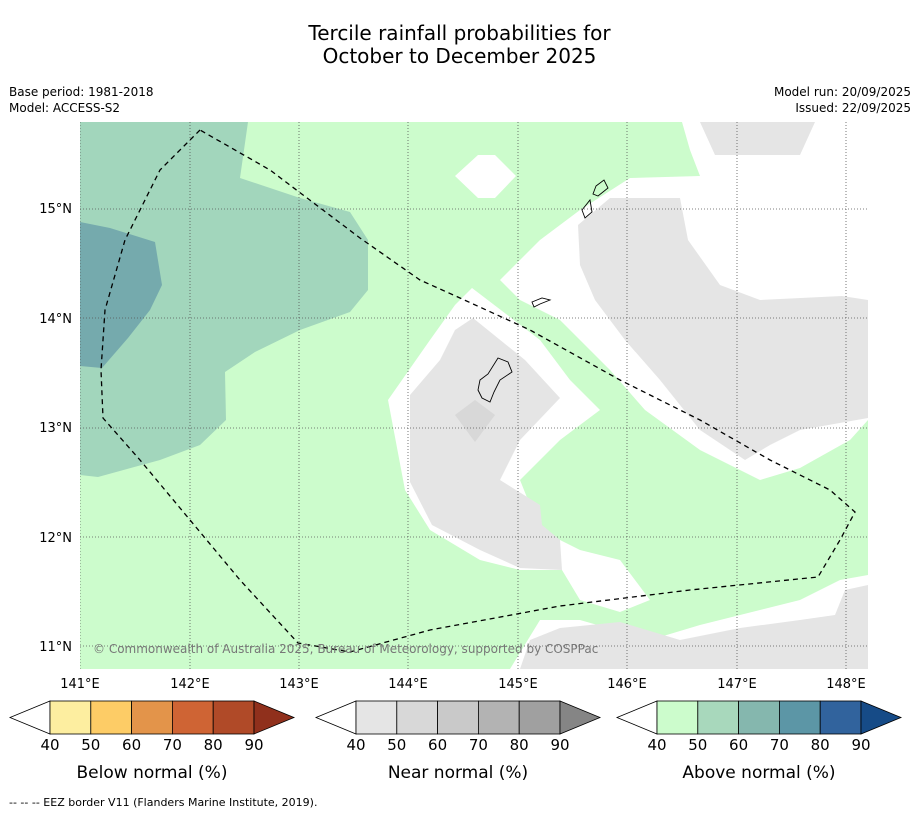  What do you see at coordinates (541, 302) in the screenshot?
I see `island-small` at bounding box center [541, 302].